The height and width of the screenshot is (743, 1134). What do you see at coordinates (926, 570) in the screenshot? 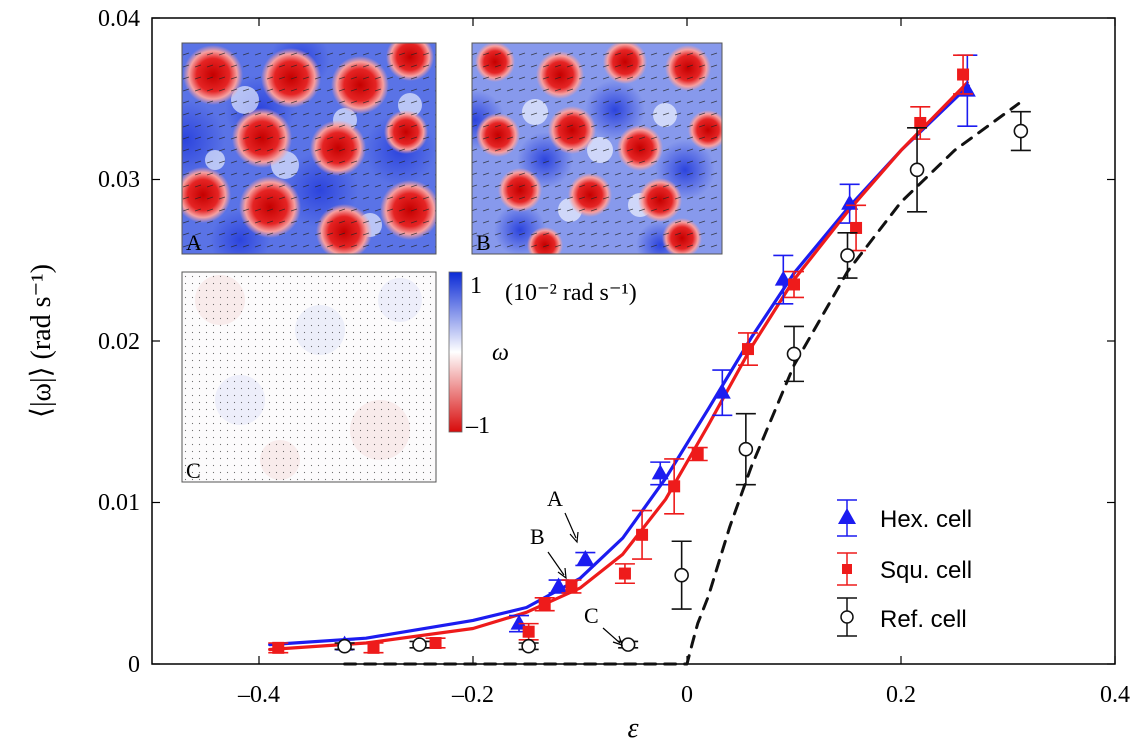
I see `legend-label-squ: Squ. cell` at bounding box center [926, 570].